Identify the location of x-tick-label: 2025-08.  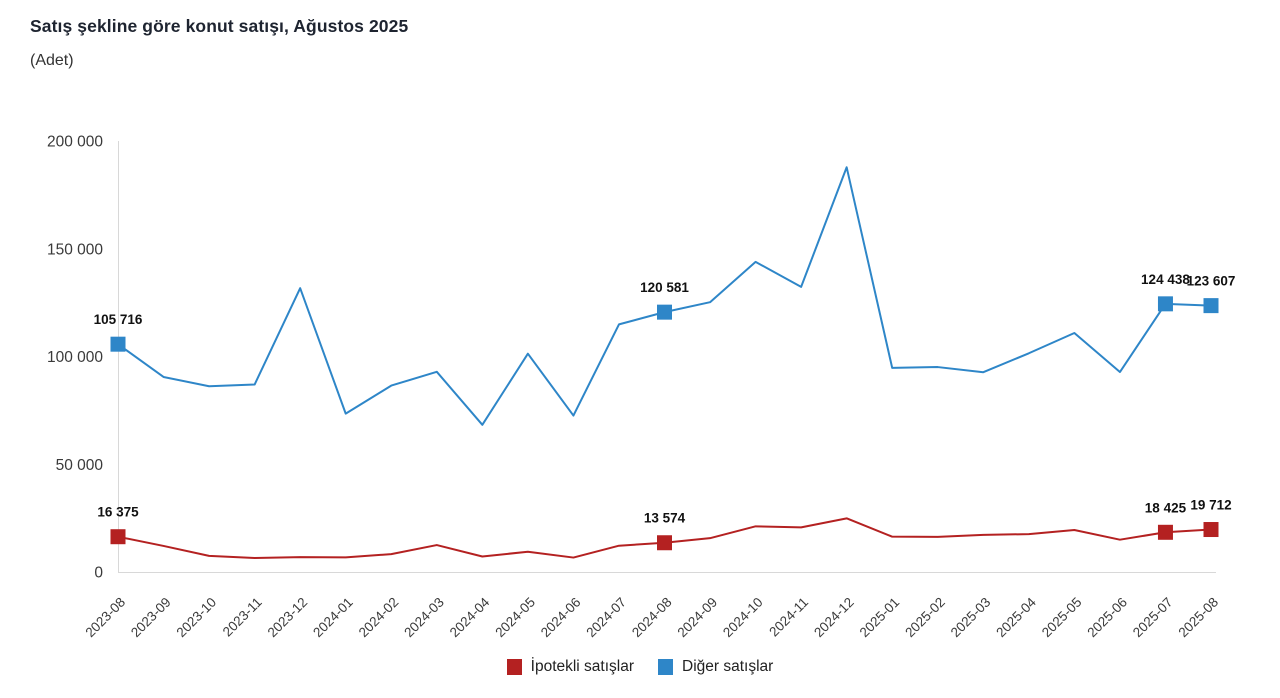
(1198, 618).